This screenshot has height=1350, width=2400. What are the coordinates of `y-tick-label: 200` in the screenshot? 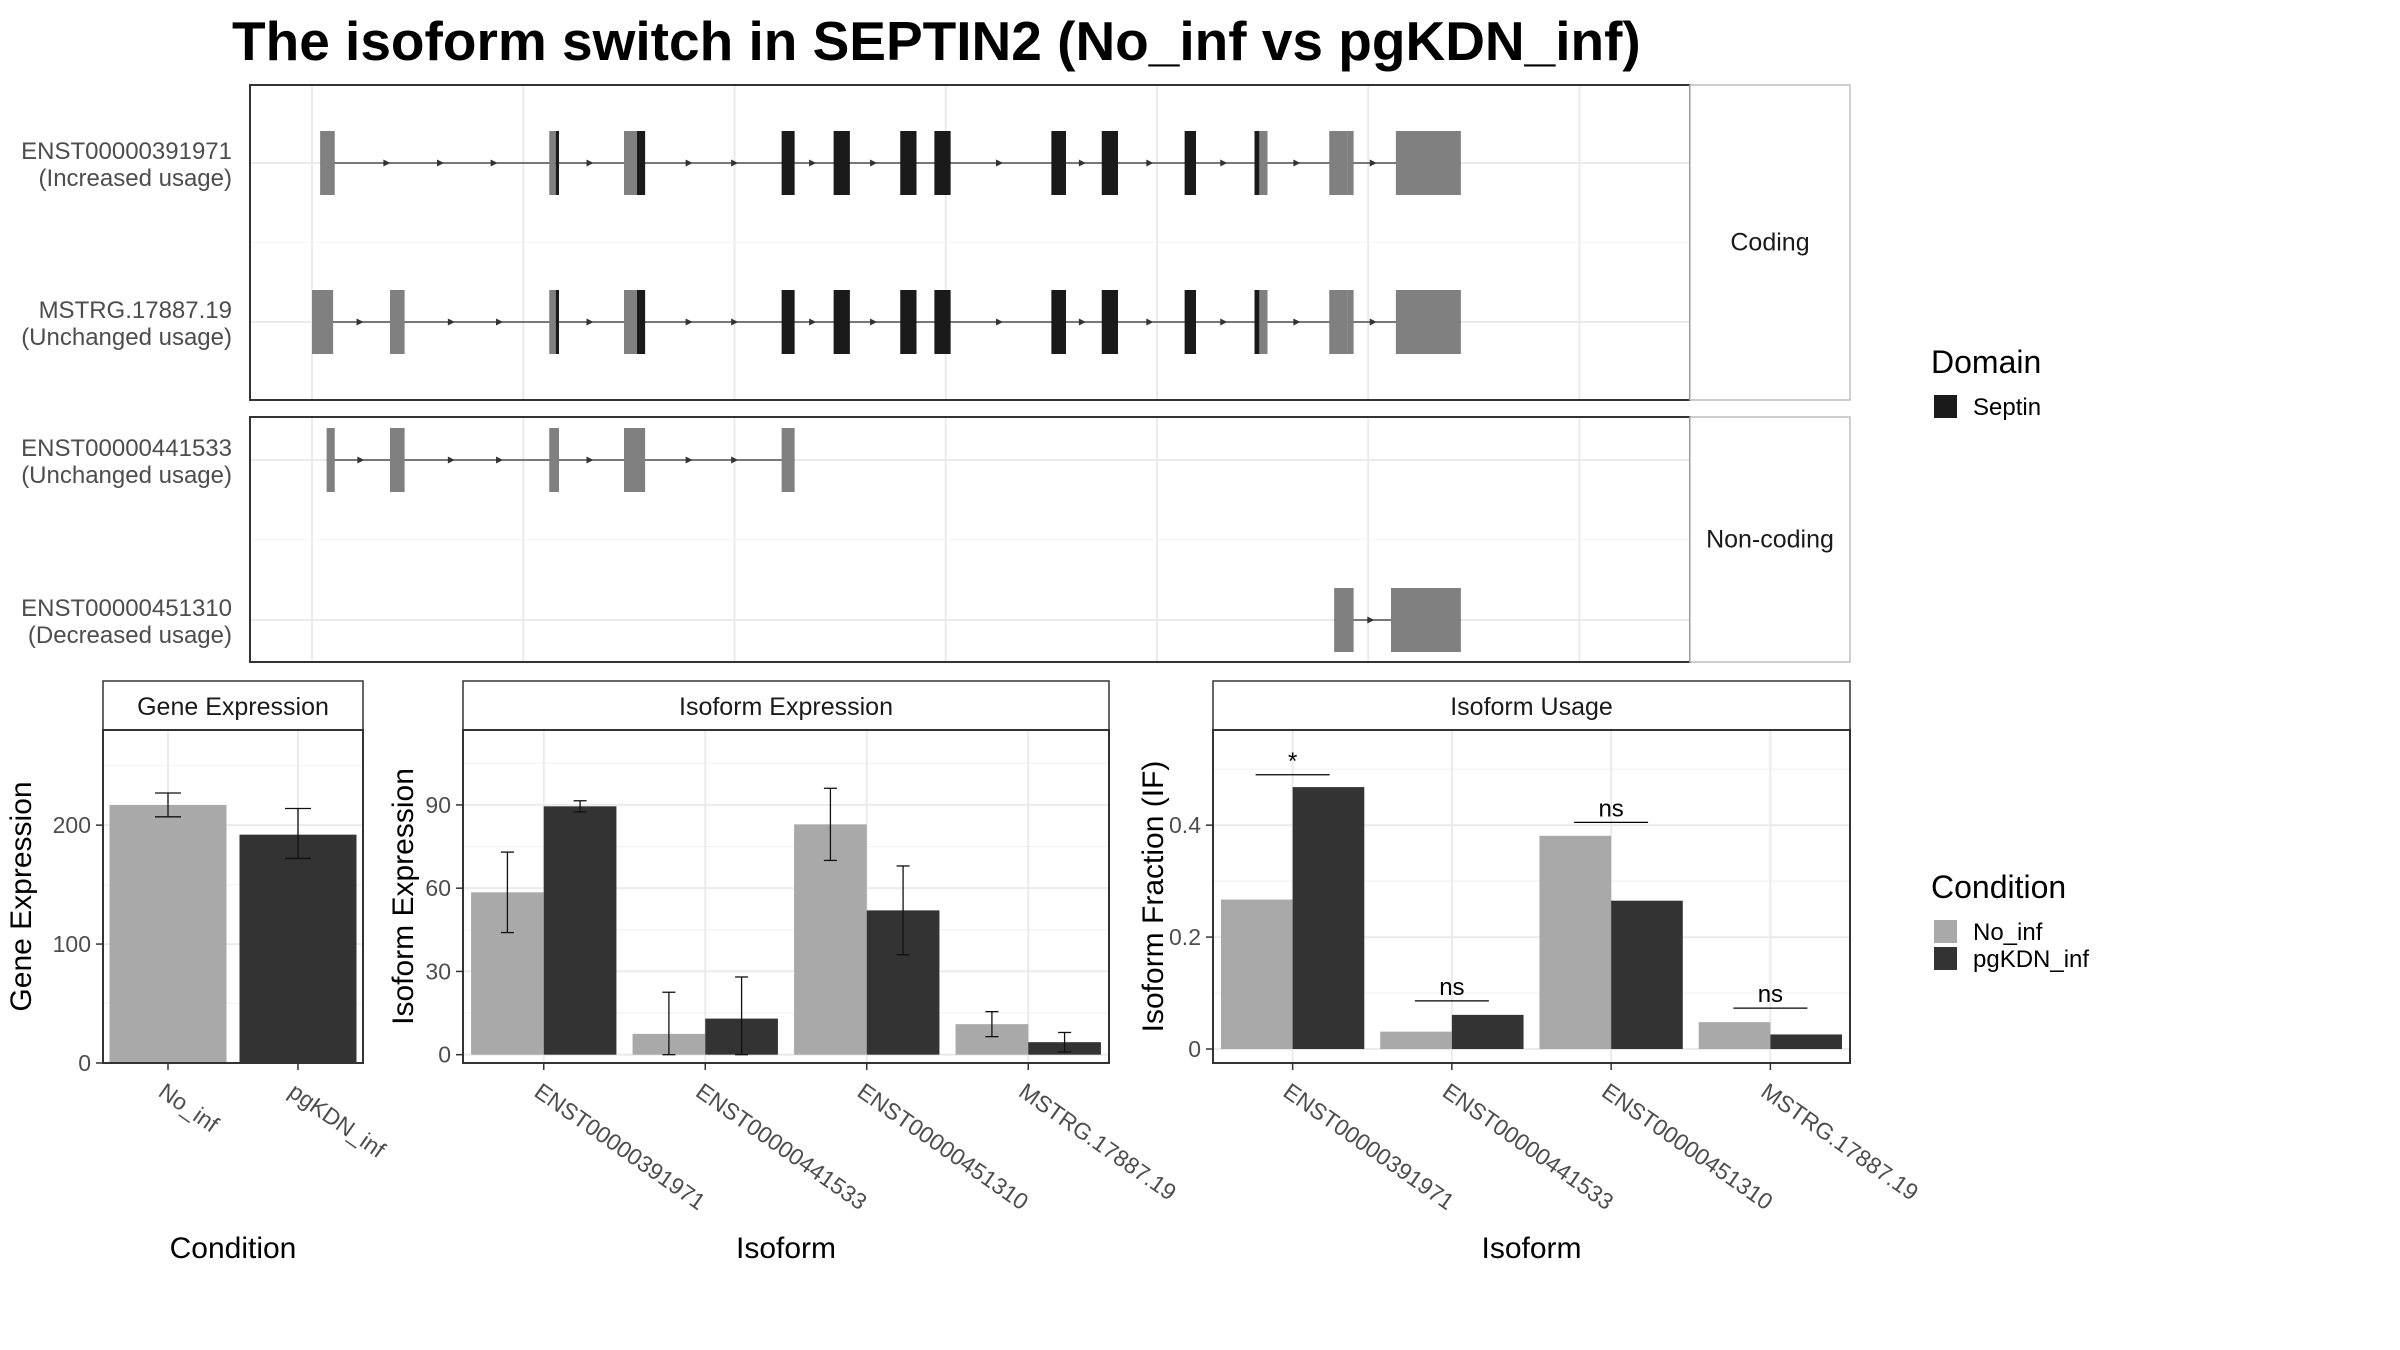 It's located at (72, 825).